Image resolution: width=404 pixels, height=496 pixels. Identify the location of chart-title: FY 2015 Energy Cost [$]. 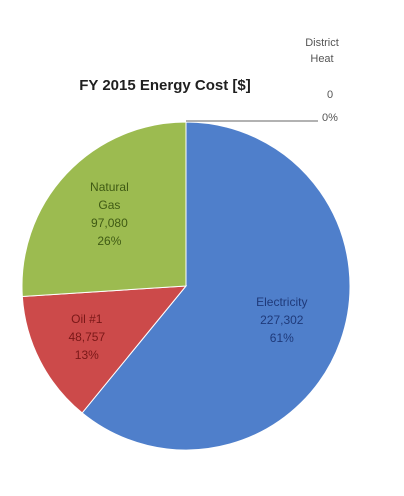
(164, 85).